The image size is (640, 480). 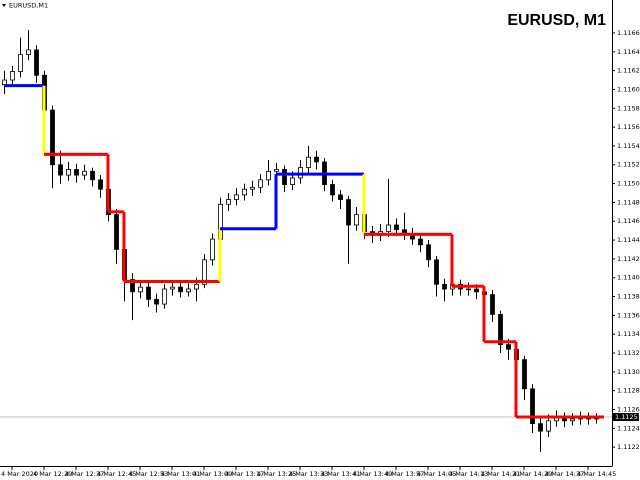 I want to click on y-tick-label: 1.11465, so click(x=628, y=221).